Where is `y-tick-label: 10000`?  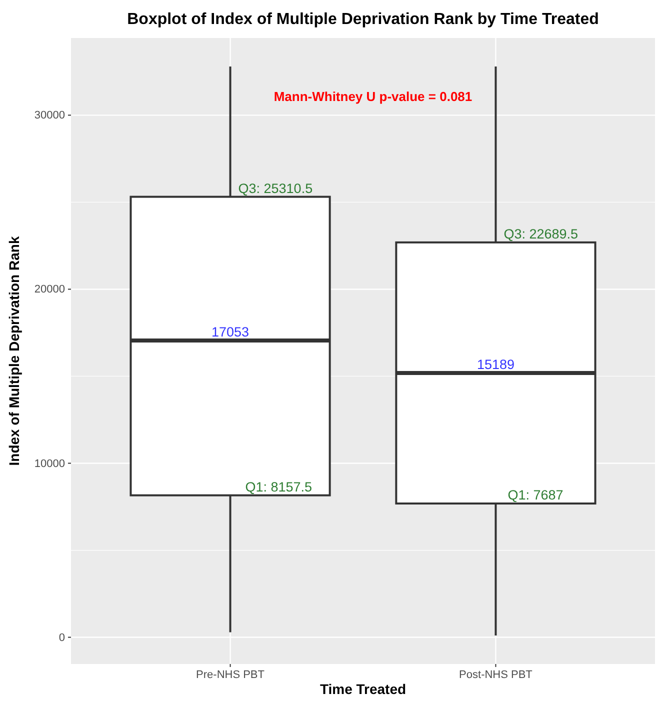
y-tick-label: 10000 is located at coordinates (49, 464).